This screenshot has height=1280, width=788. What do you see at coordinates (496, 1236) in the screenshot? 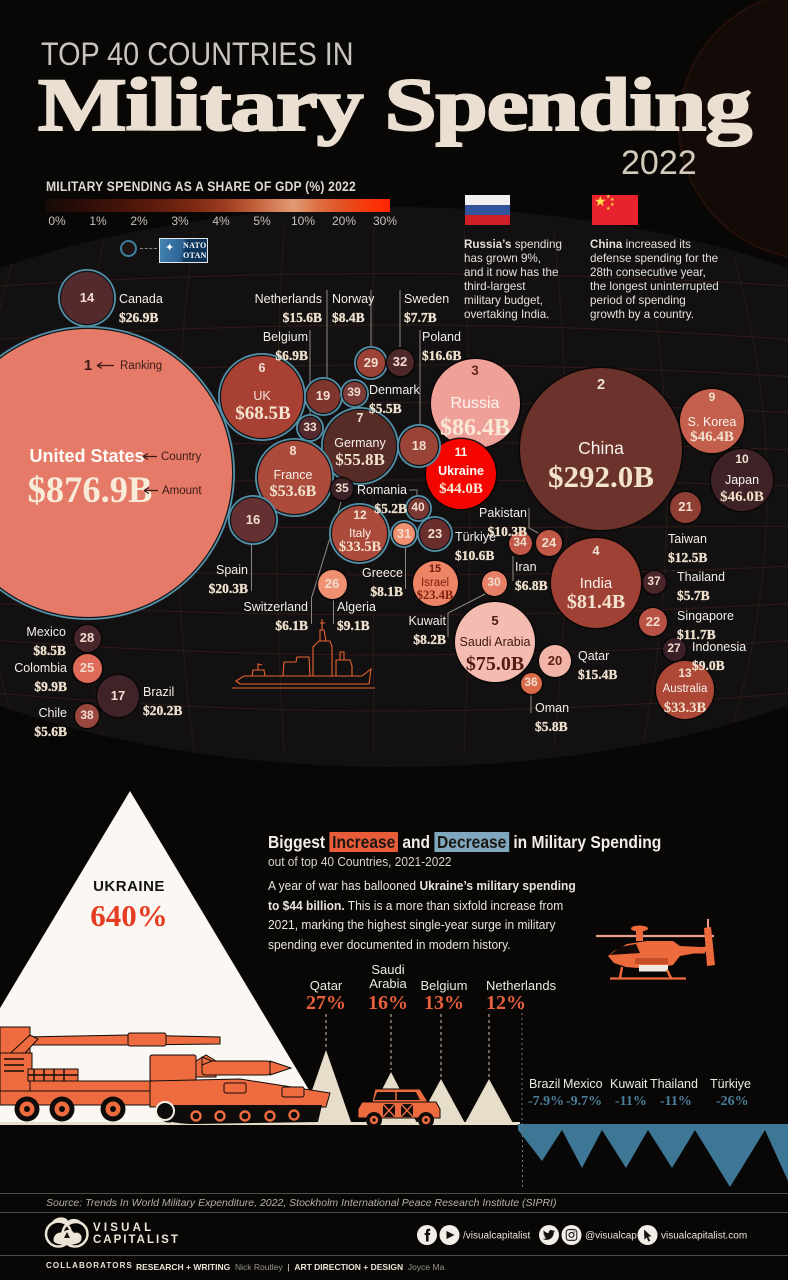
I see `svg-text: /visualcapitalist` at bounding box center [496, 1236].